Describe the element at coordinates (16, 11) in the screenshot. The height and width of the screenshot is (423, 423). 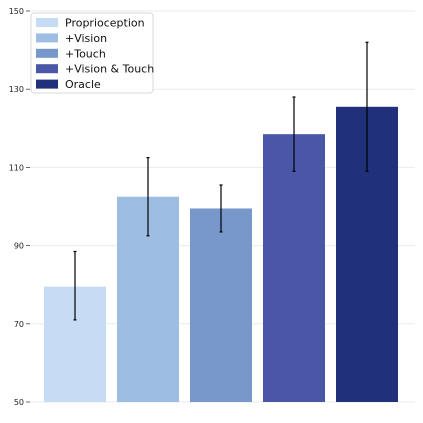
I see `y-tick-label: 150` at that location.